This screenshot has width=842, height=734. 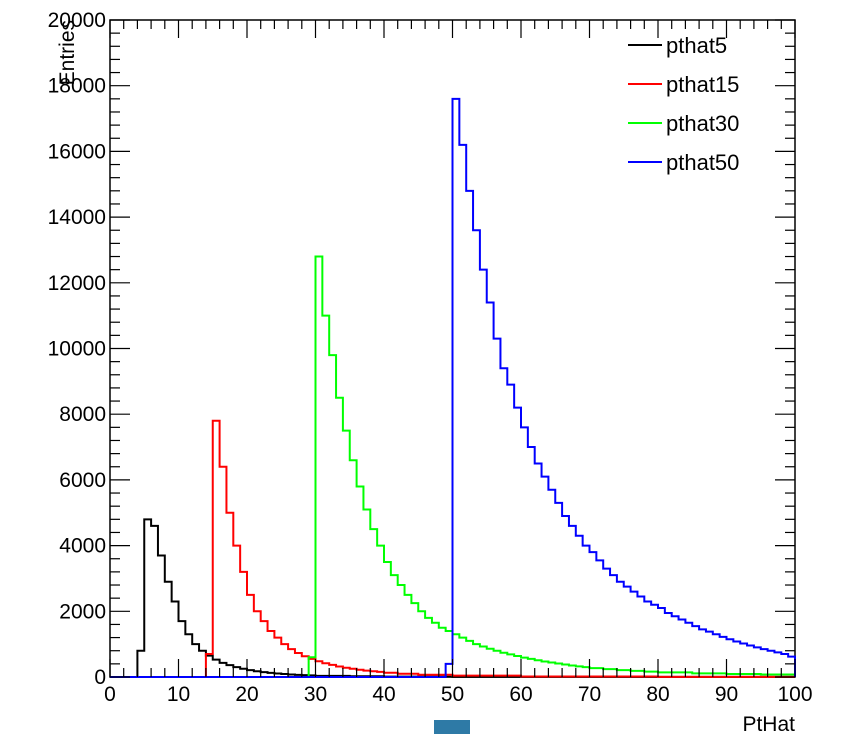 I want to click on y-tick-label: 10000, so click(x=77, y=349).